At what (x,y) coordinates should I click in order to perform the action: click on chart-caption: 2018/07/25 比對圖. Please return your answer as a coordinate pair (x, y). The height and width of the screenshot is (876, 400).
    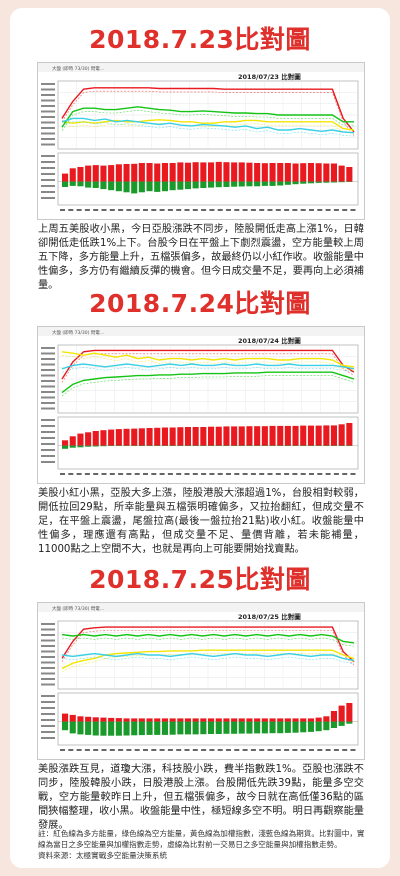
    Looking at the image, I should click on (269, 616).